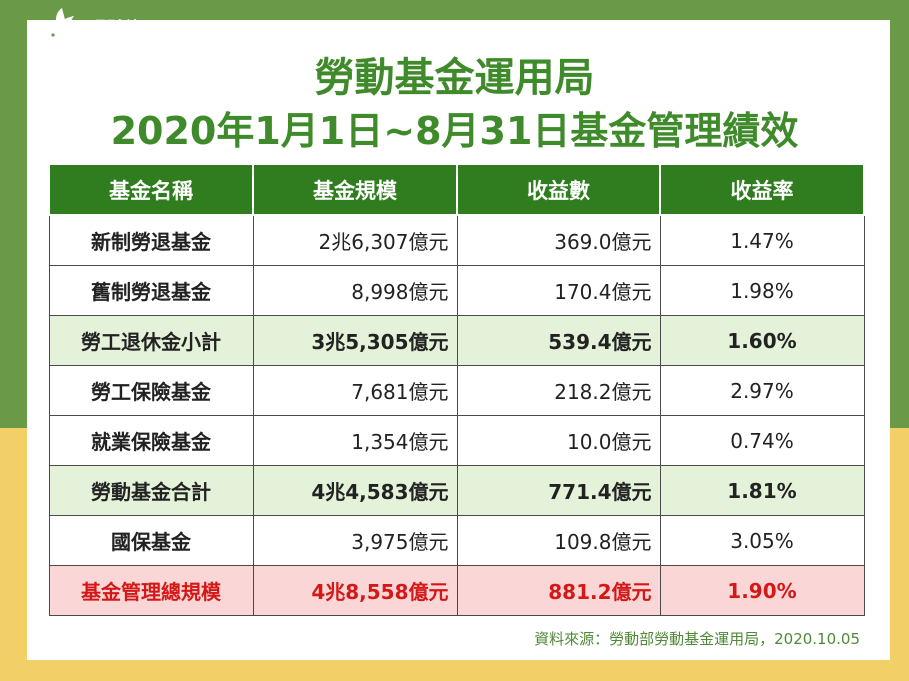 The height and width of the screenshot is (681, 909). What do you see at coordinates (151, 390) in the screenshot?
I see `cell-fund-name: 勞工保險基金` at bounding box center [151, 390].